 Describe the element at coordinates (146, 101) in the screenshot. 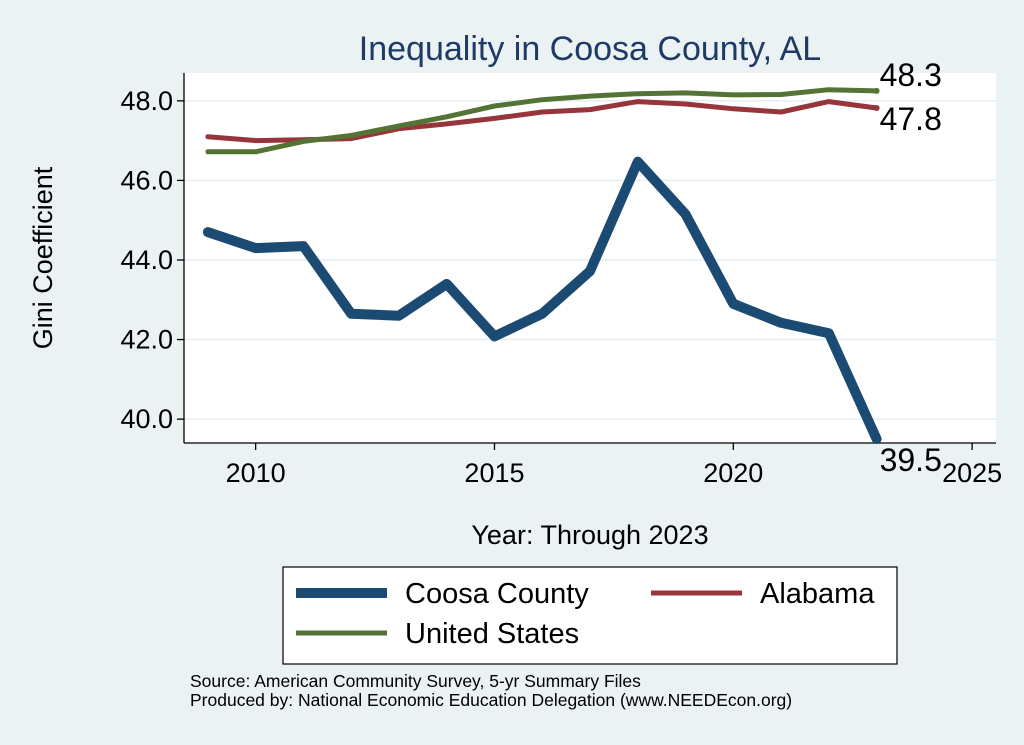

I see `y-tick-label: 48.0` at that location.